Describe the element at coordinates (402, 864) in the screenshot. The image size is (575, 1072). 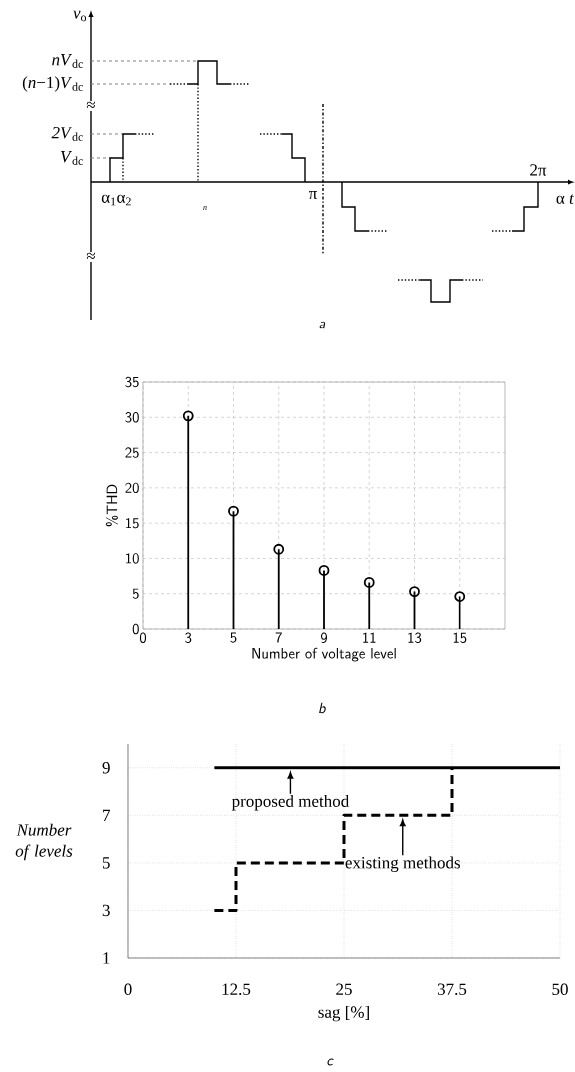
I see `annotation: existing methods` at that location.